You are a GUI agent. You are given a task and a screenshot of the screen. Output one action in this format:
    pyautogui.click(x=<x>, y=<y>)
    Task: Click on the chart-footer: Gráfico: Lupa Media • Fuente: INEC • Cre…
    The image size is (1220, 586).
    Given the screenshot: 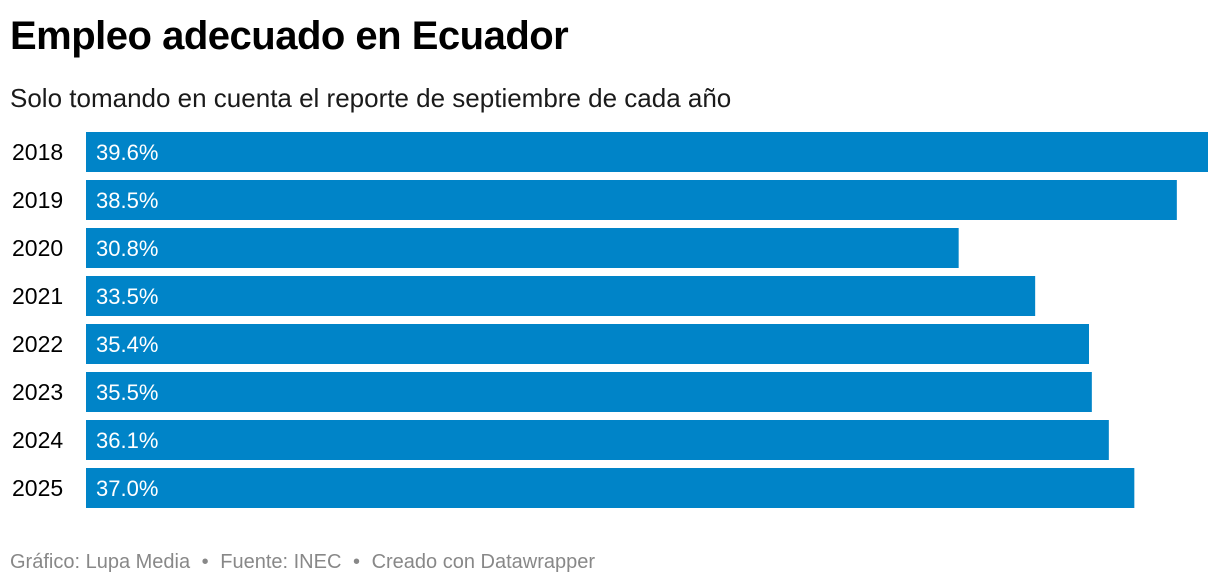 What is the action you would take?
    pyautogui.click(x=302, y=562)
    